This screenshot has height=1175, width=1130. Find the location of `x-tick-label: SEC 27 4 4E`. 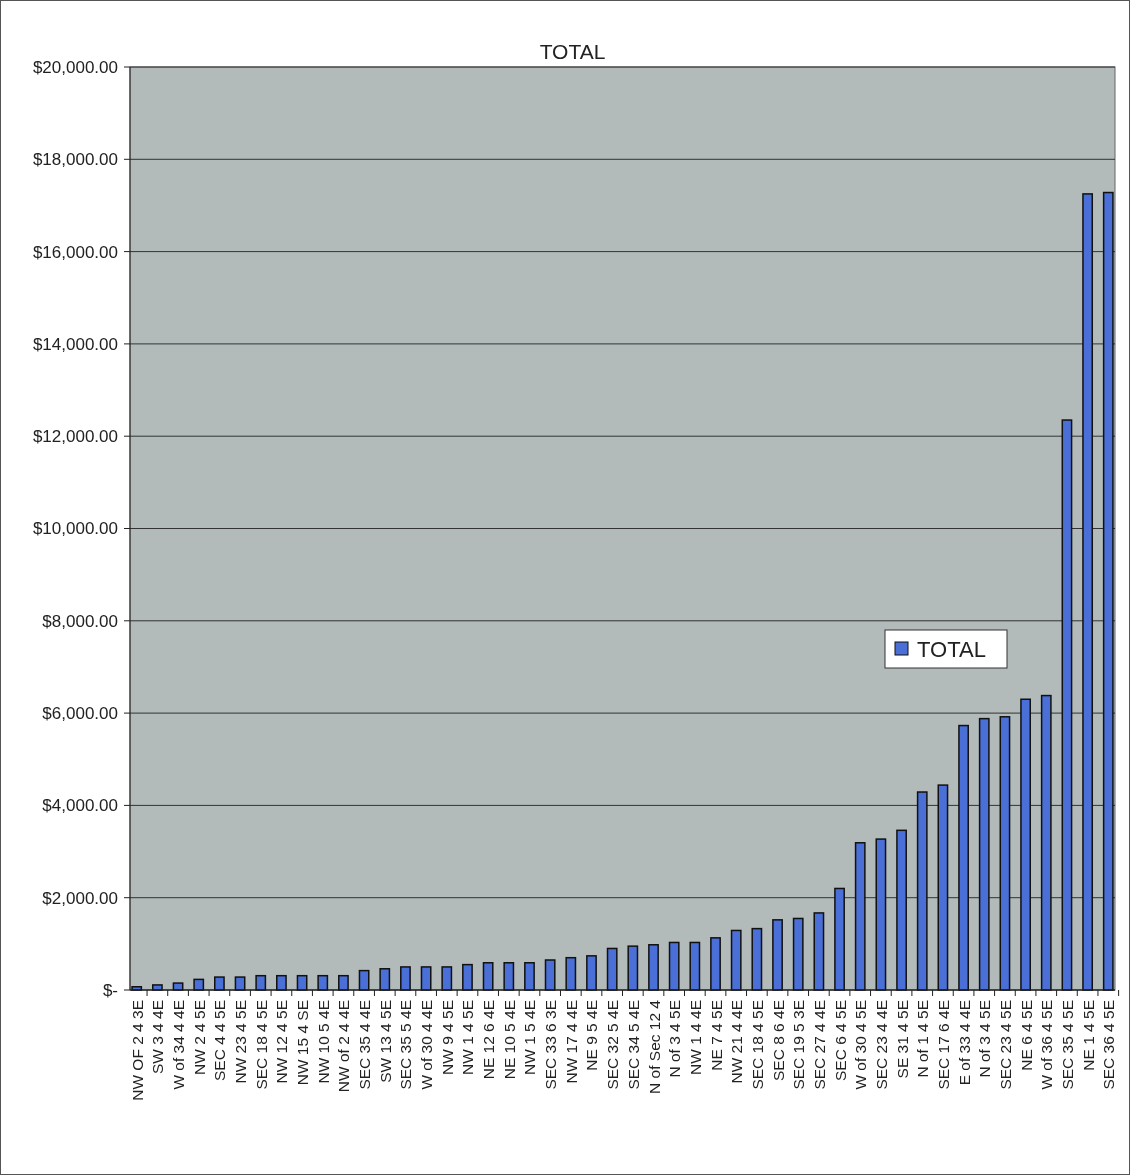

x-tick-label: SEC 27 4 4E is located at coordinates (819, 1045).